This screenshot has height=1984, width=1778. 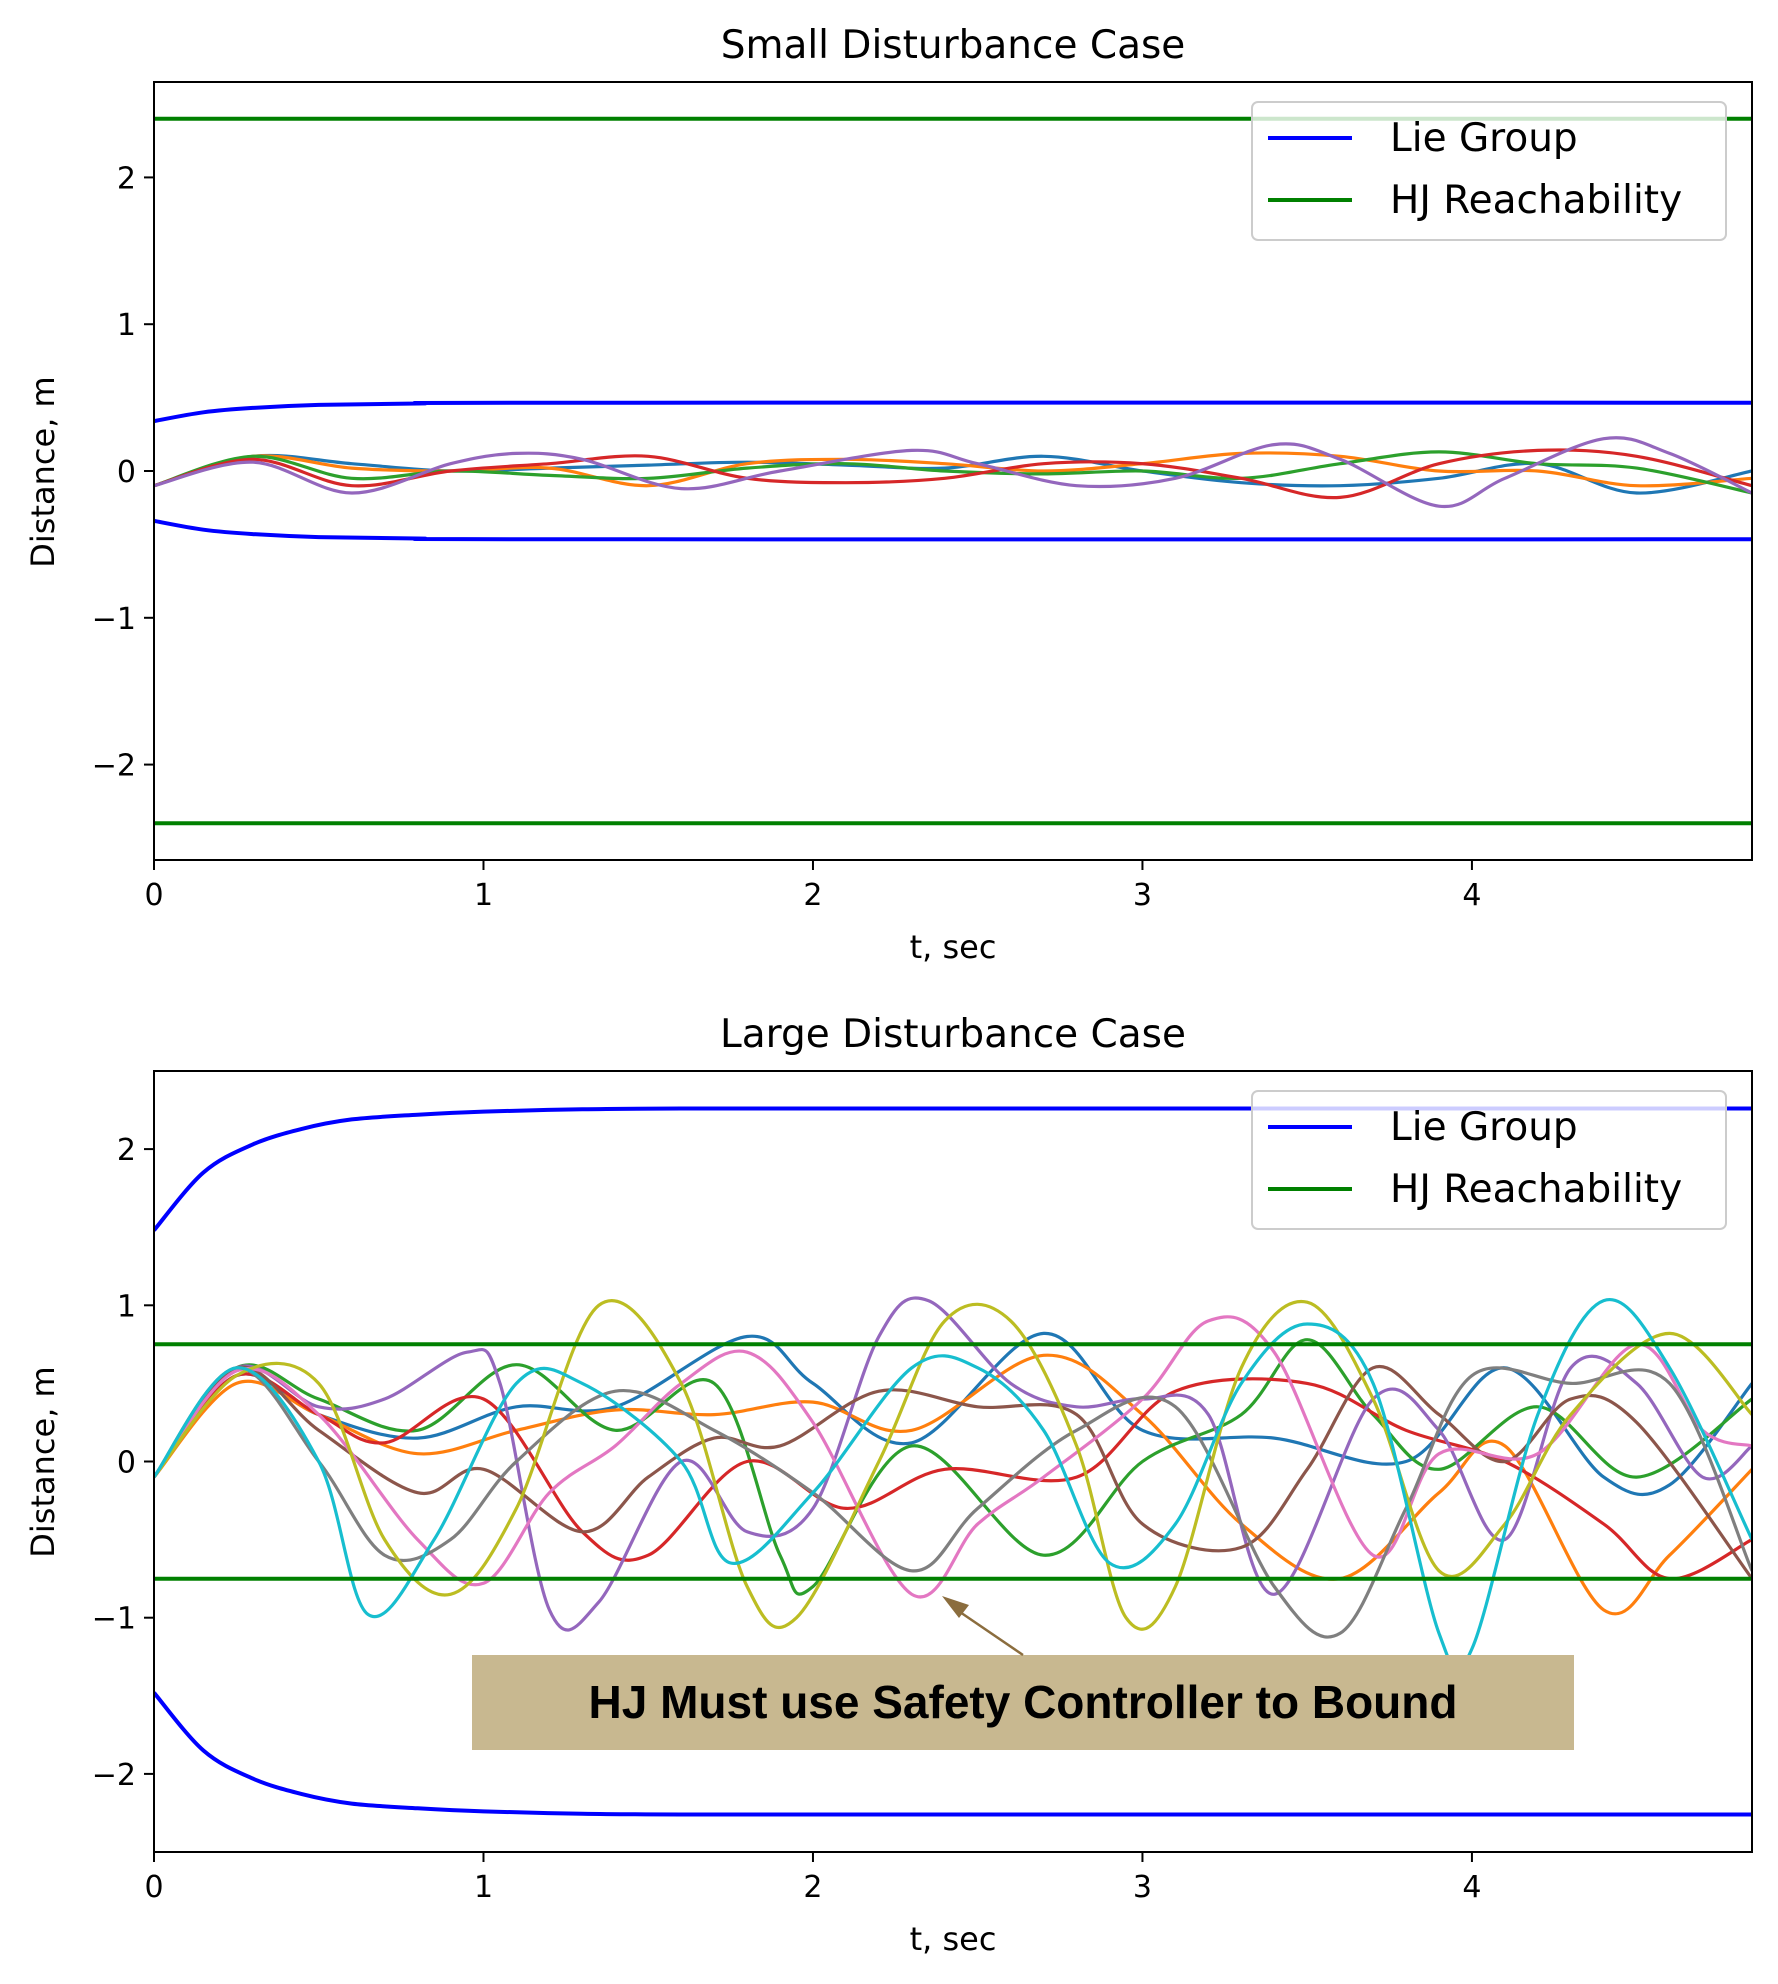 What do you see at coordinates (953, 45) in the screenshot?
I see `chart-title: Small Disturbance Case` at bounding box center [953, 45].